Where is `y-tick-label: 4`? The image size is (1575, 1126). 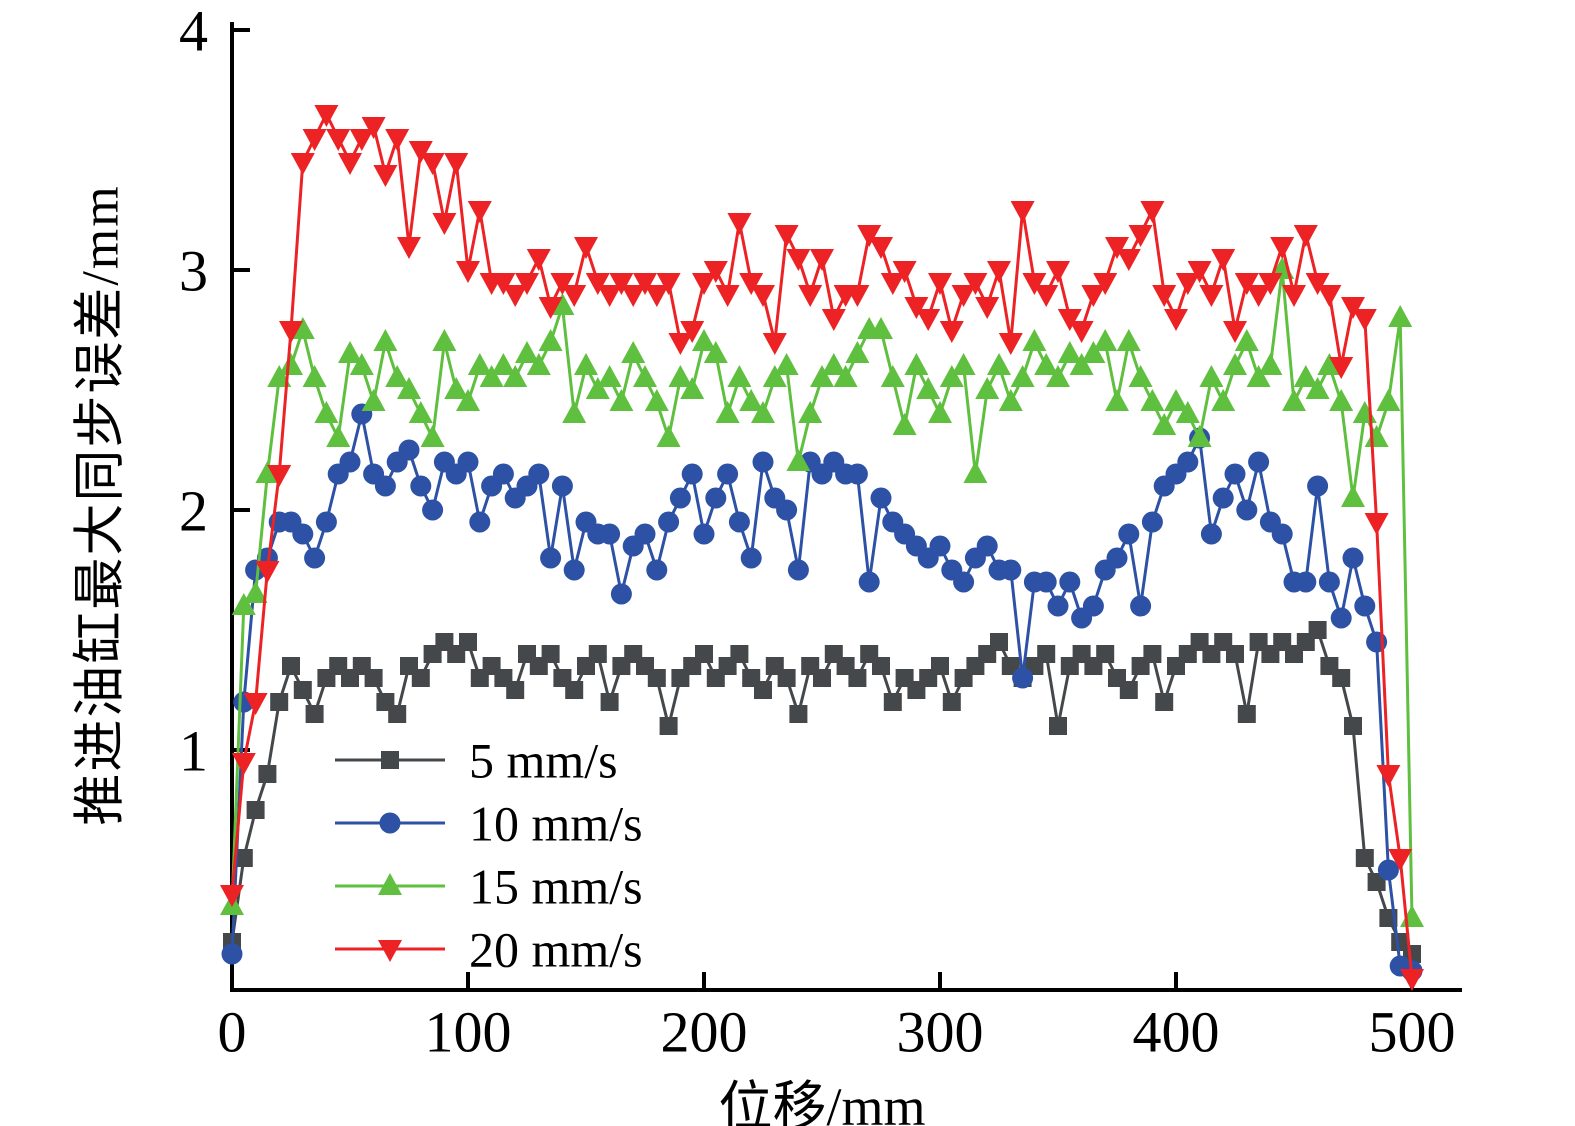 y-tick-label: 4 is located at coordinates (193, 31).